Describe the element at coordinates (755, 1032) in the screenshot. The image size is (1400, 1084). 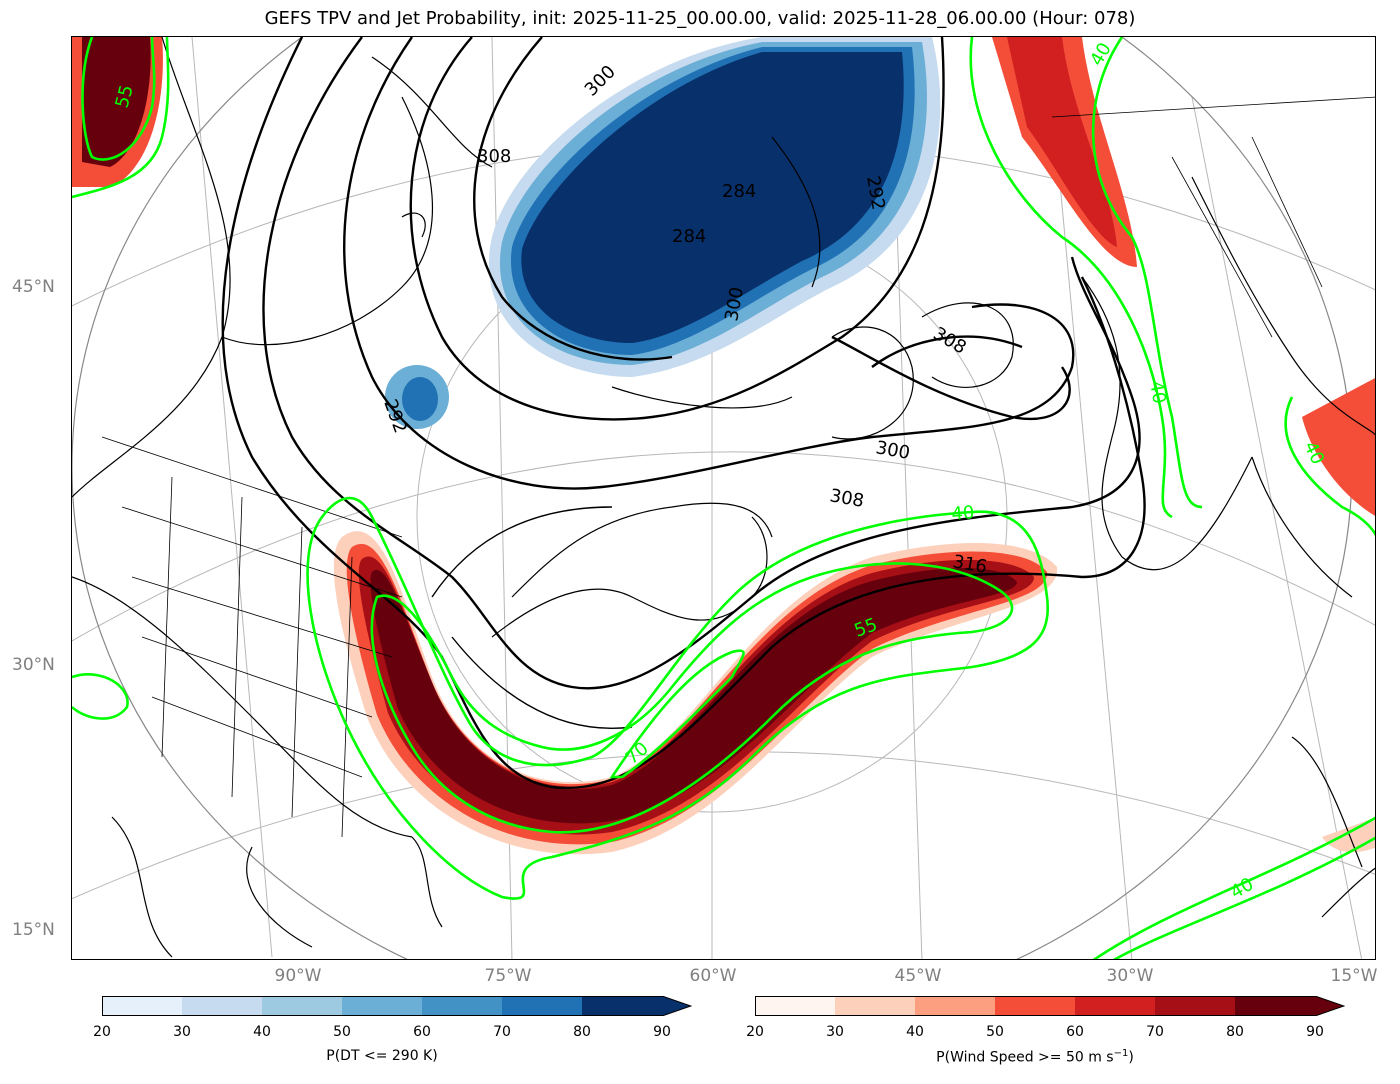
I see `jet-tick: 20` at that location.